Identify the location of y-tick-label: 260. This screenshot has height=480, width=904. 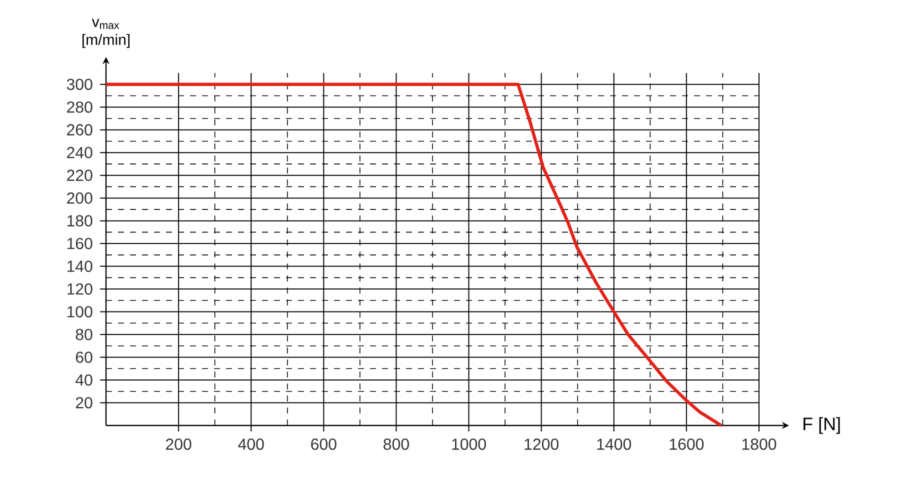
(79, 130).